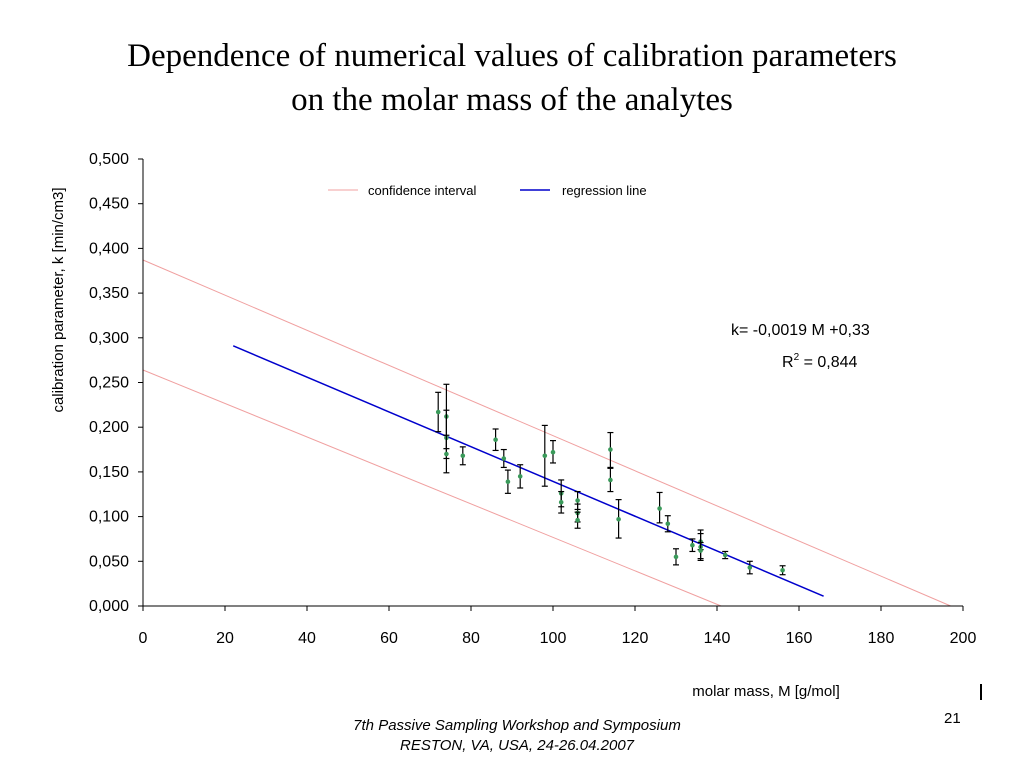 Image resolution: width=1024 pixels, height=768 pixels. I want to click on legend-regression-label: regression line, so click(604, 190).